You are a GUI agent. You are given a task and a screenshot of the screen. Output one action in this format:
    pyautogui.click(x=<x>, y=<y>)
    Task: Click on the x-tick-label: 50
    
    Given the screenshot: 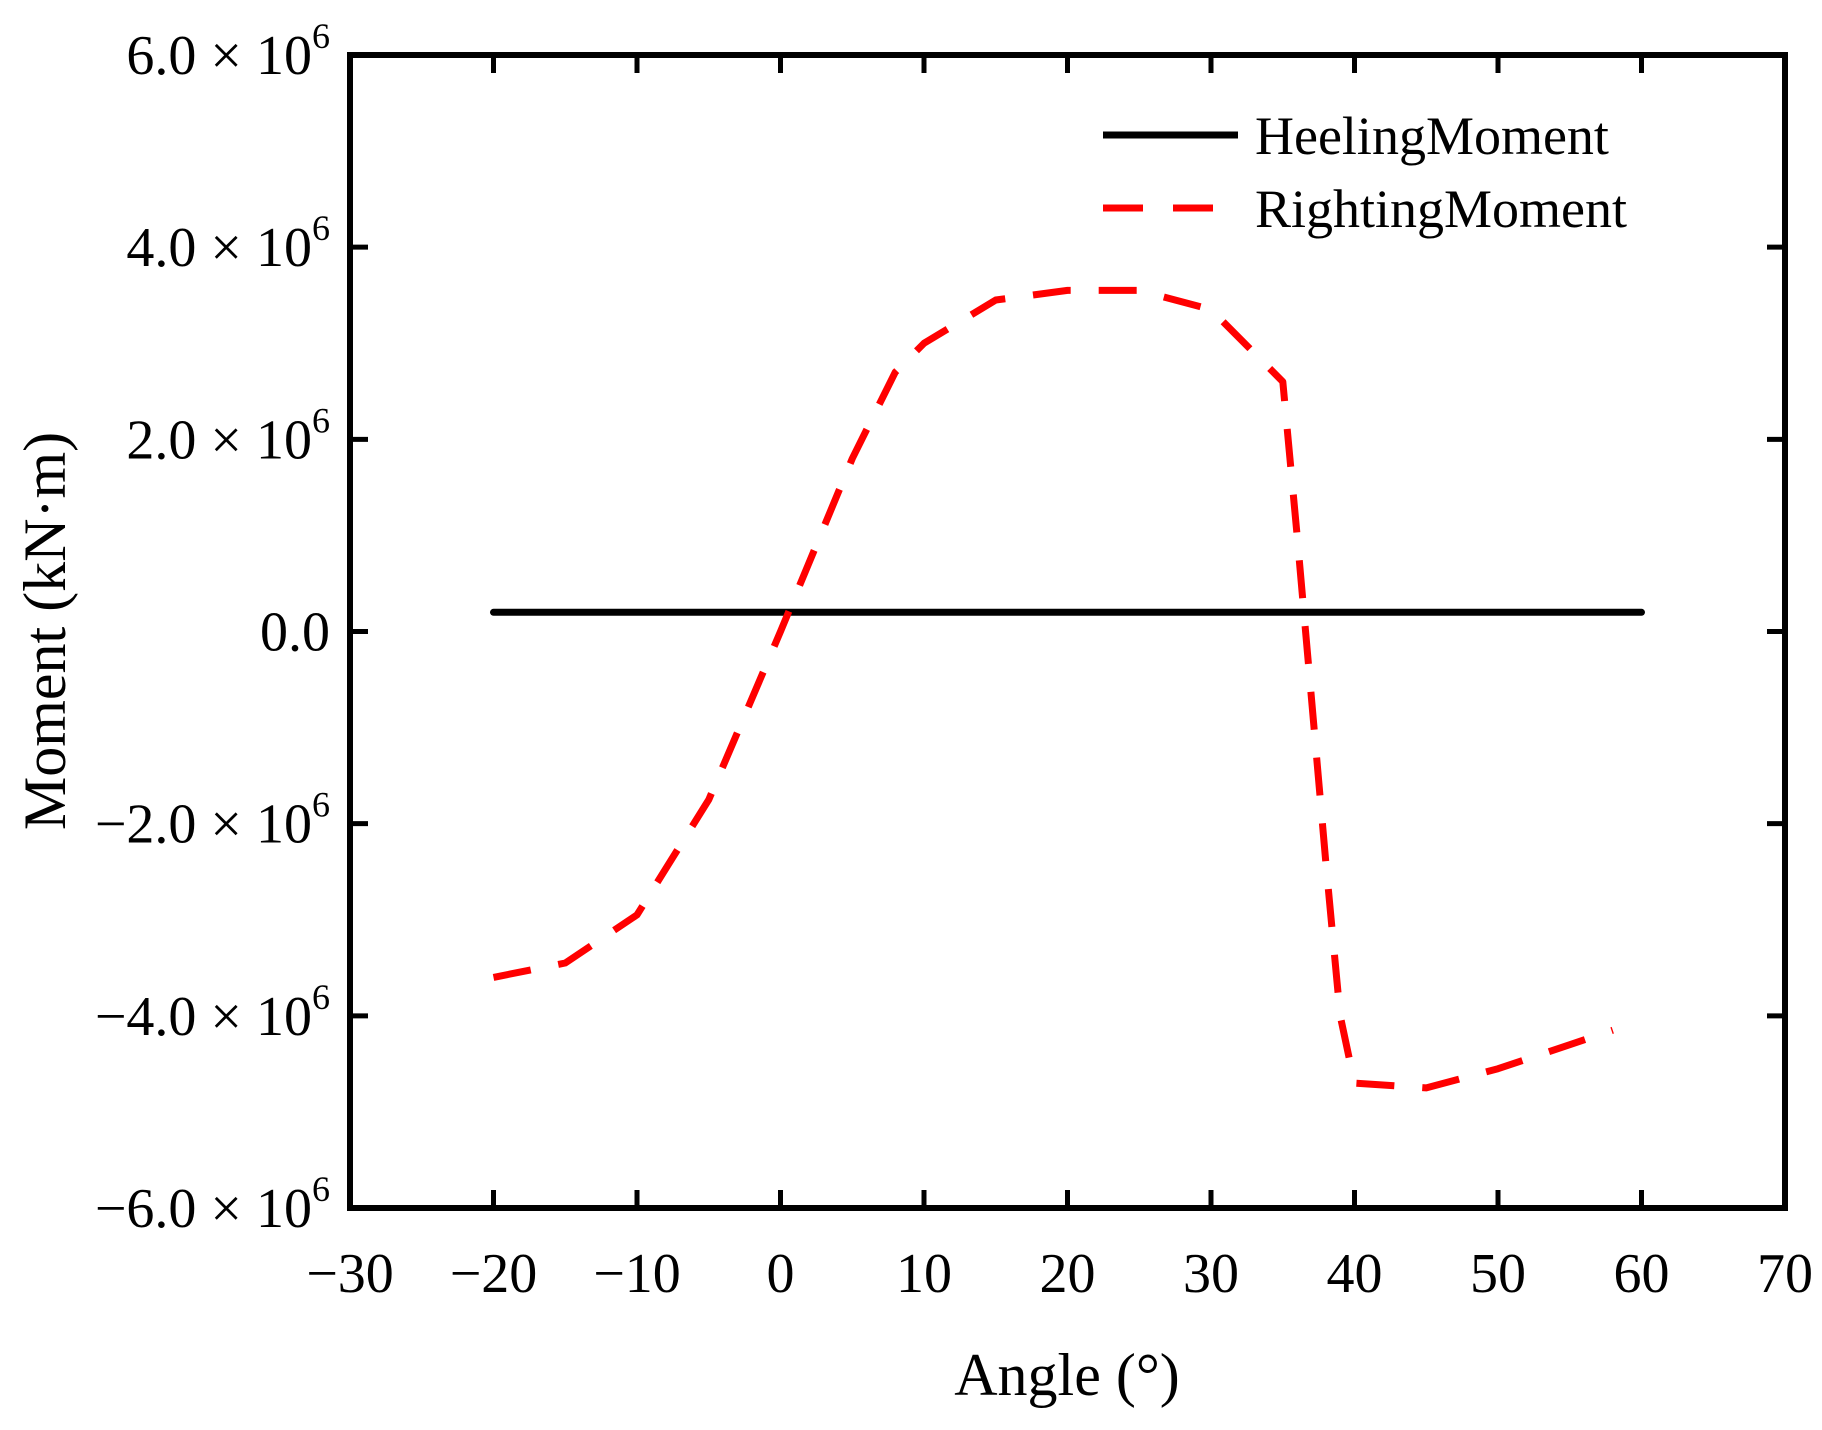 What is the action you would take?
    pyautogui.click(x=1498, y=1274)
    